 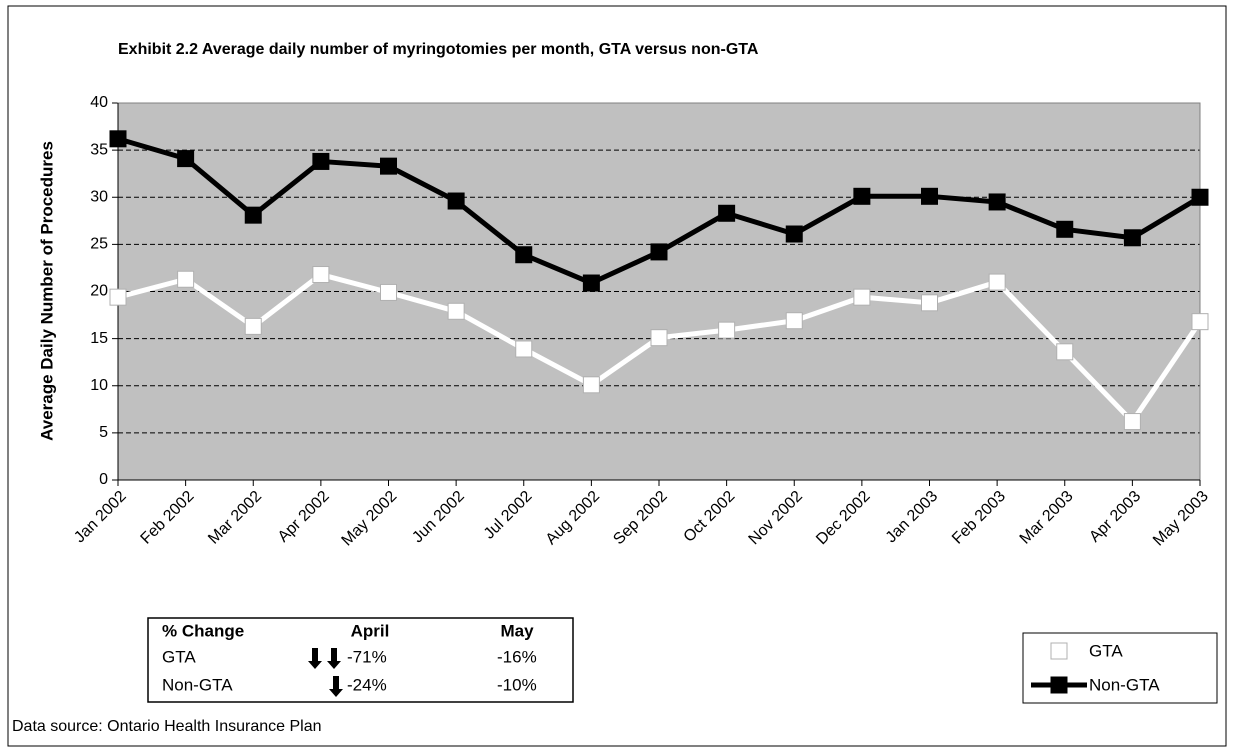 What do you see at coordinates (517, 656) in the screenshot?
I see `table-cell: -16%` at bounding box center [517, 656].